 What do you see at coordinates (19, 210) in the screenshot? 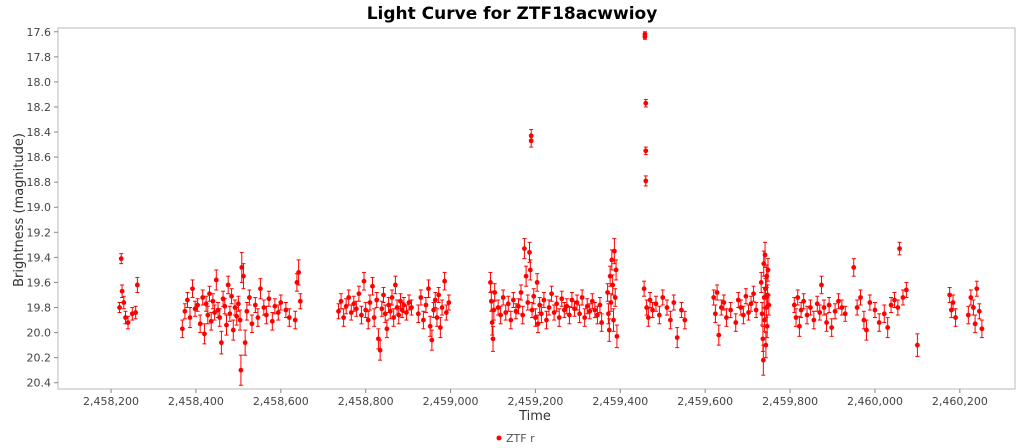
I see `y-axis-label: Brightness (magnitude)` at bounding box center [19, 210].